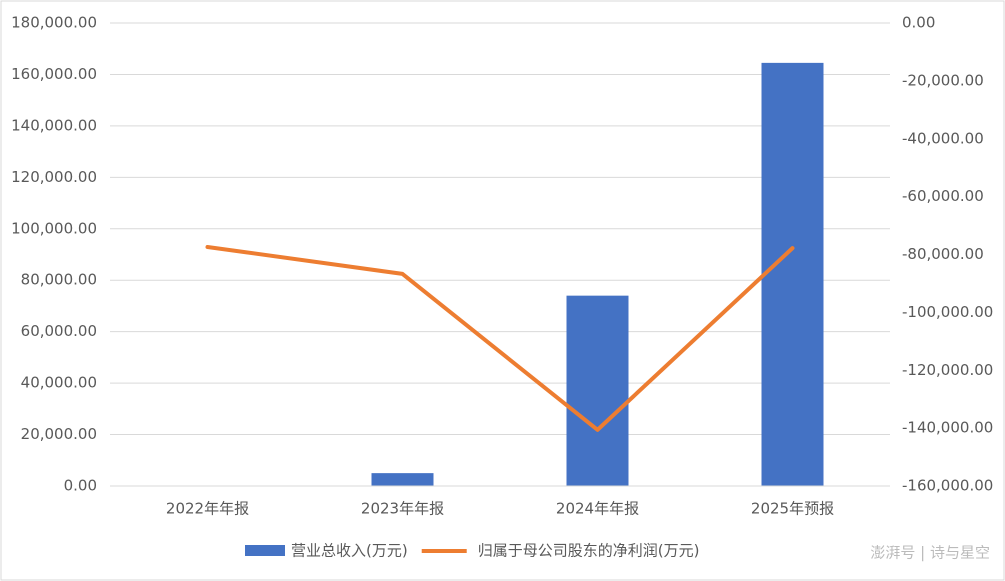  What do you see at coordinates (207, 509) in the screenshot?
I see `x-tick-label: 2022年年报` at bounding box center [207, 509].